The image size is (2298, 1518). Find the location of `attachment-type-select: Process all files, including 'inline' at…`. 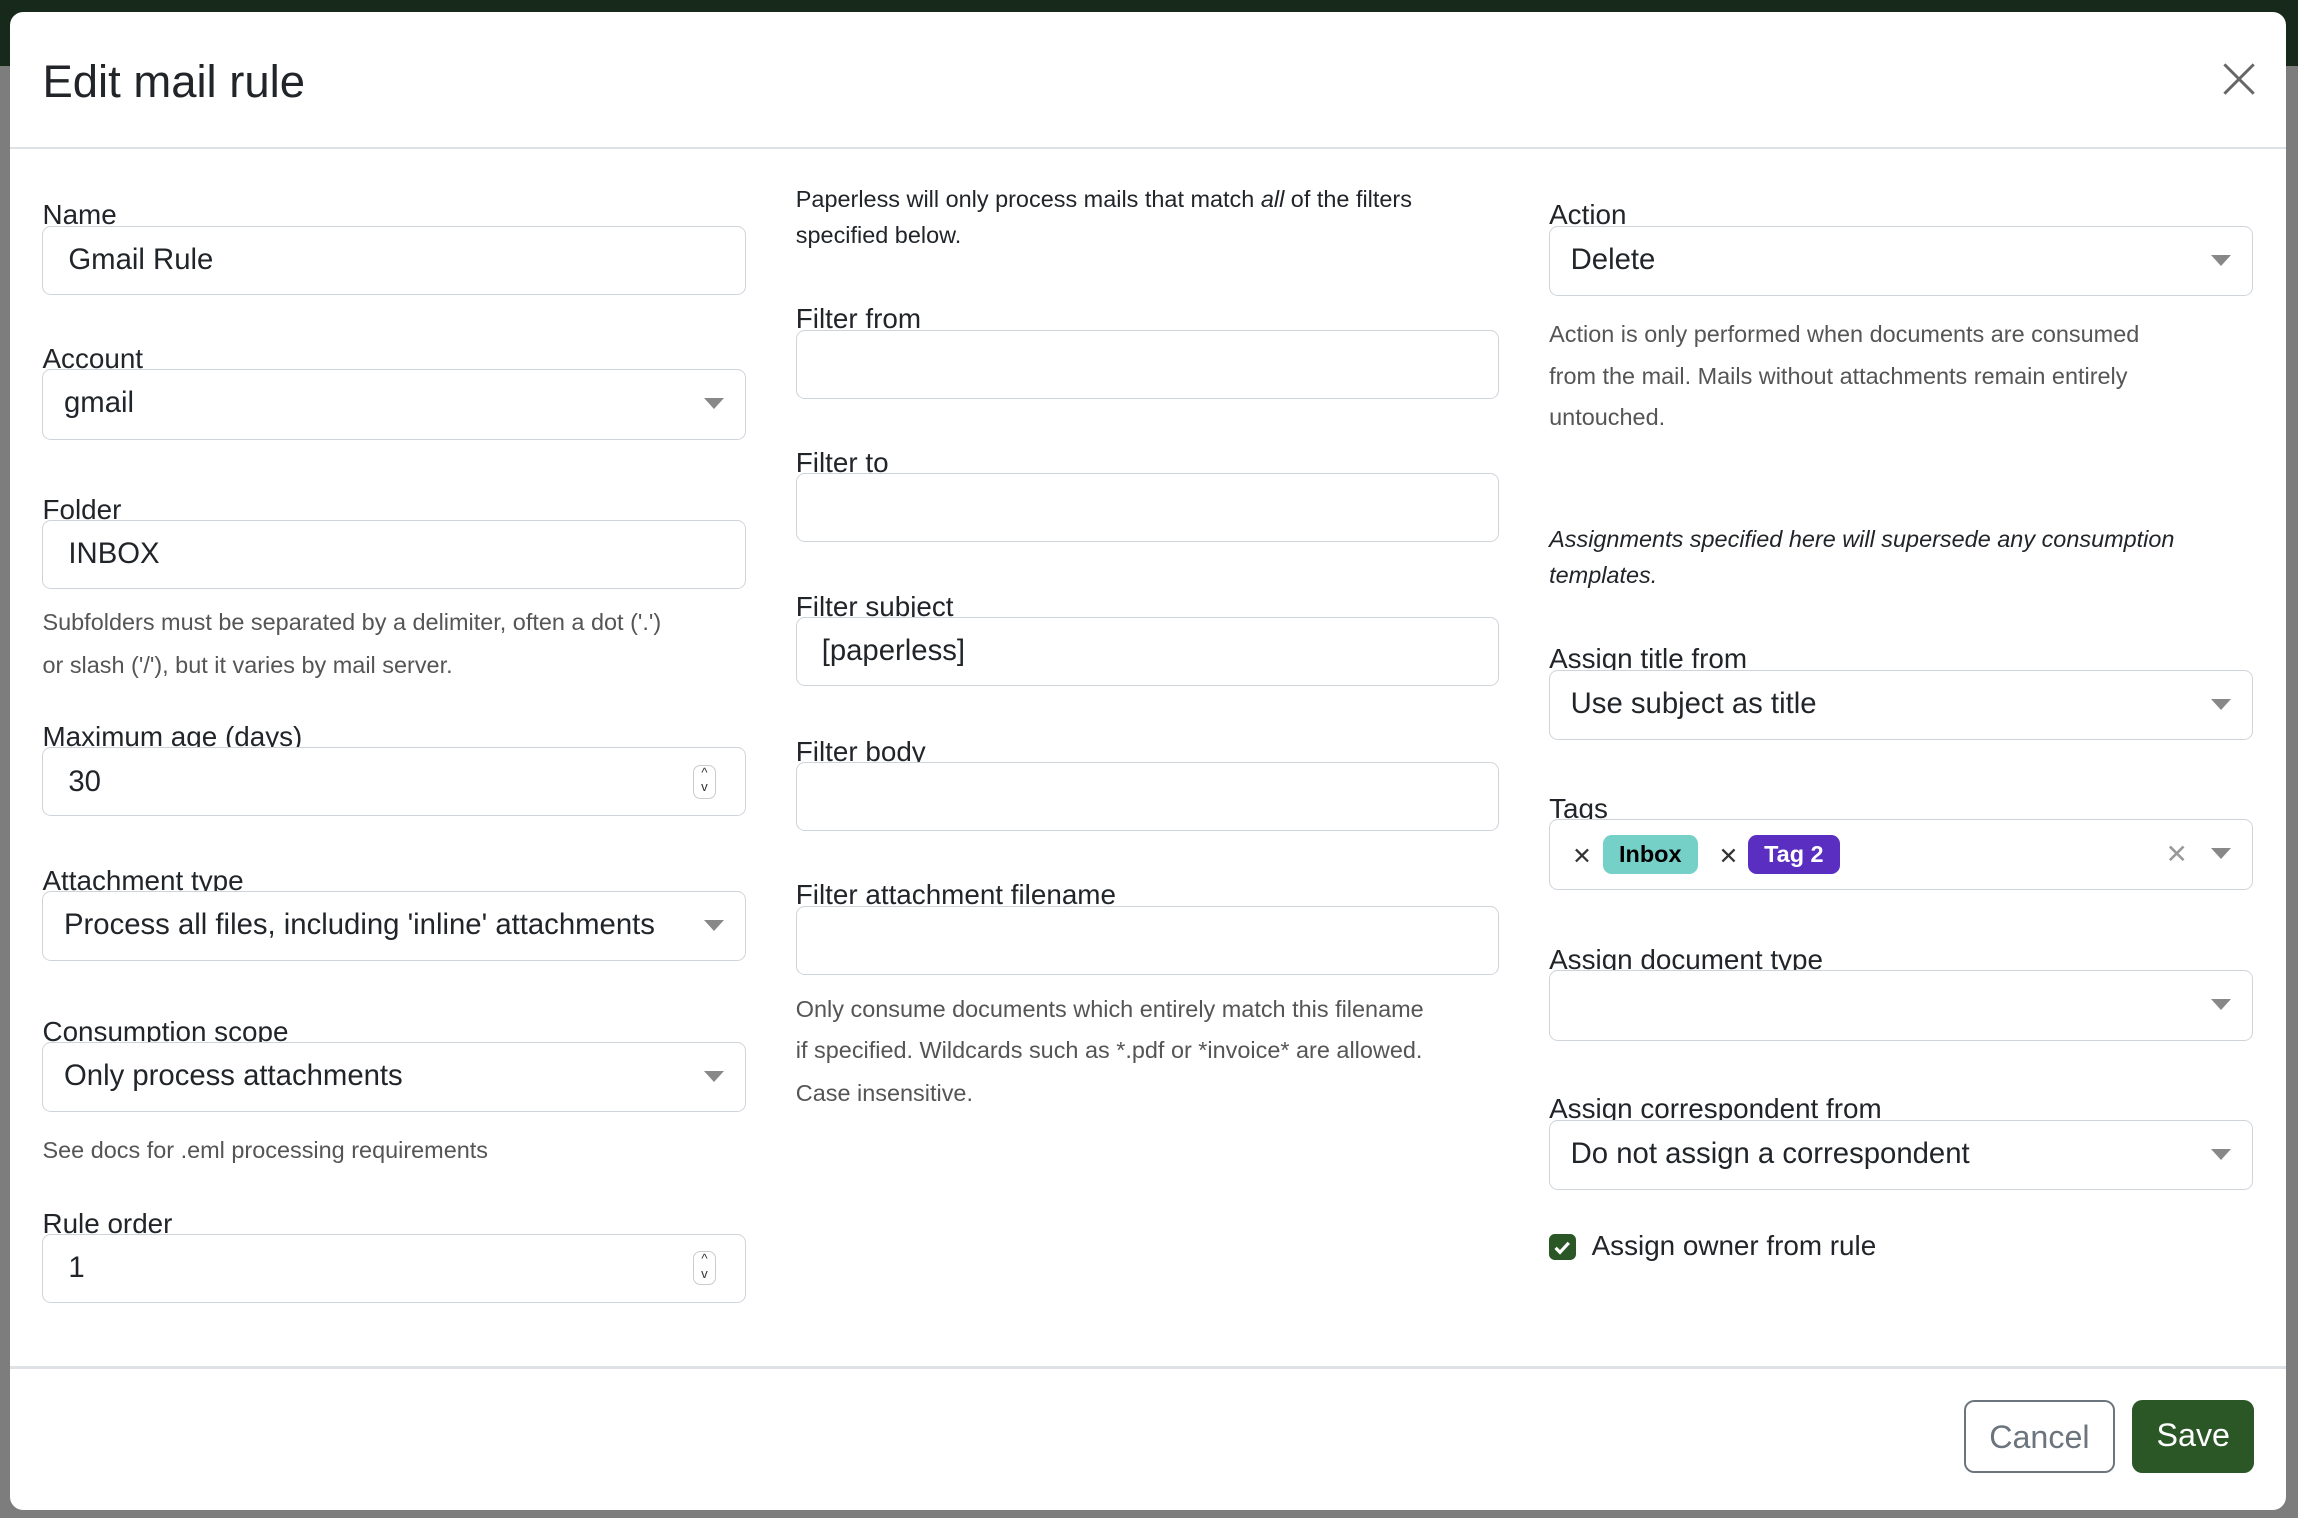

attachment-type-select: Process all files, including 'inline' at… is located at coordinates (394, 926).